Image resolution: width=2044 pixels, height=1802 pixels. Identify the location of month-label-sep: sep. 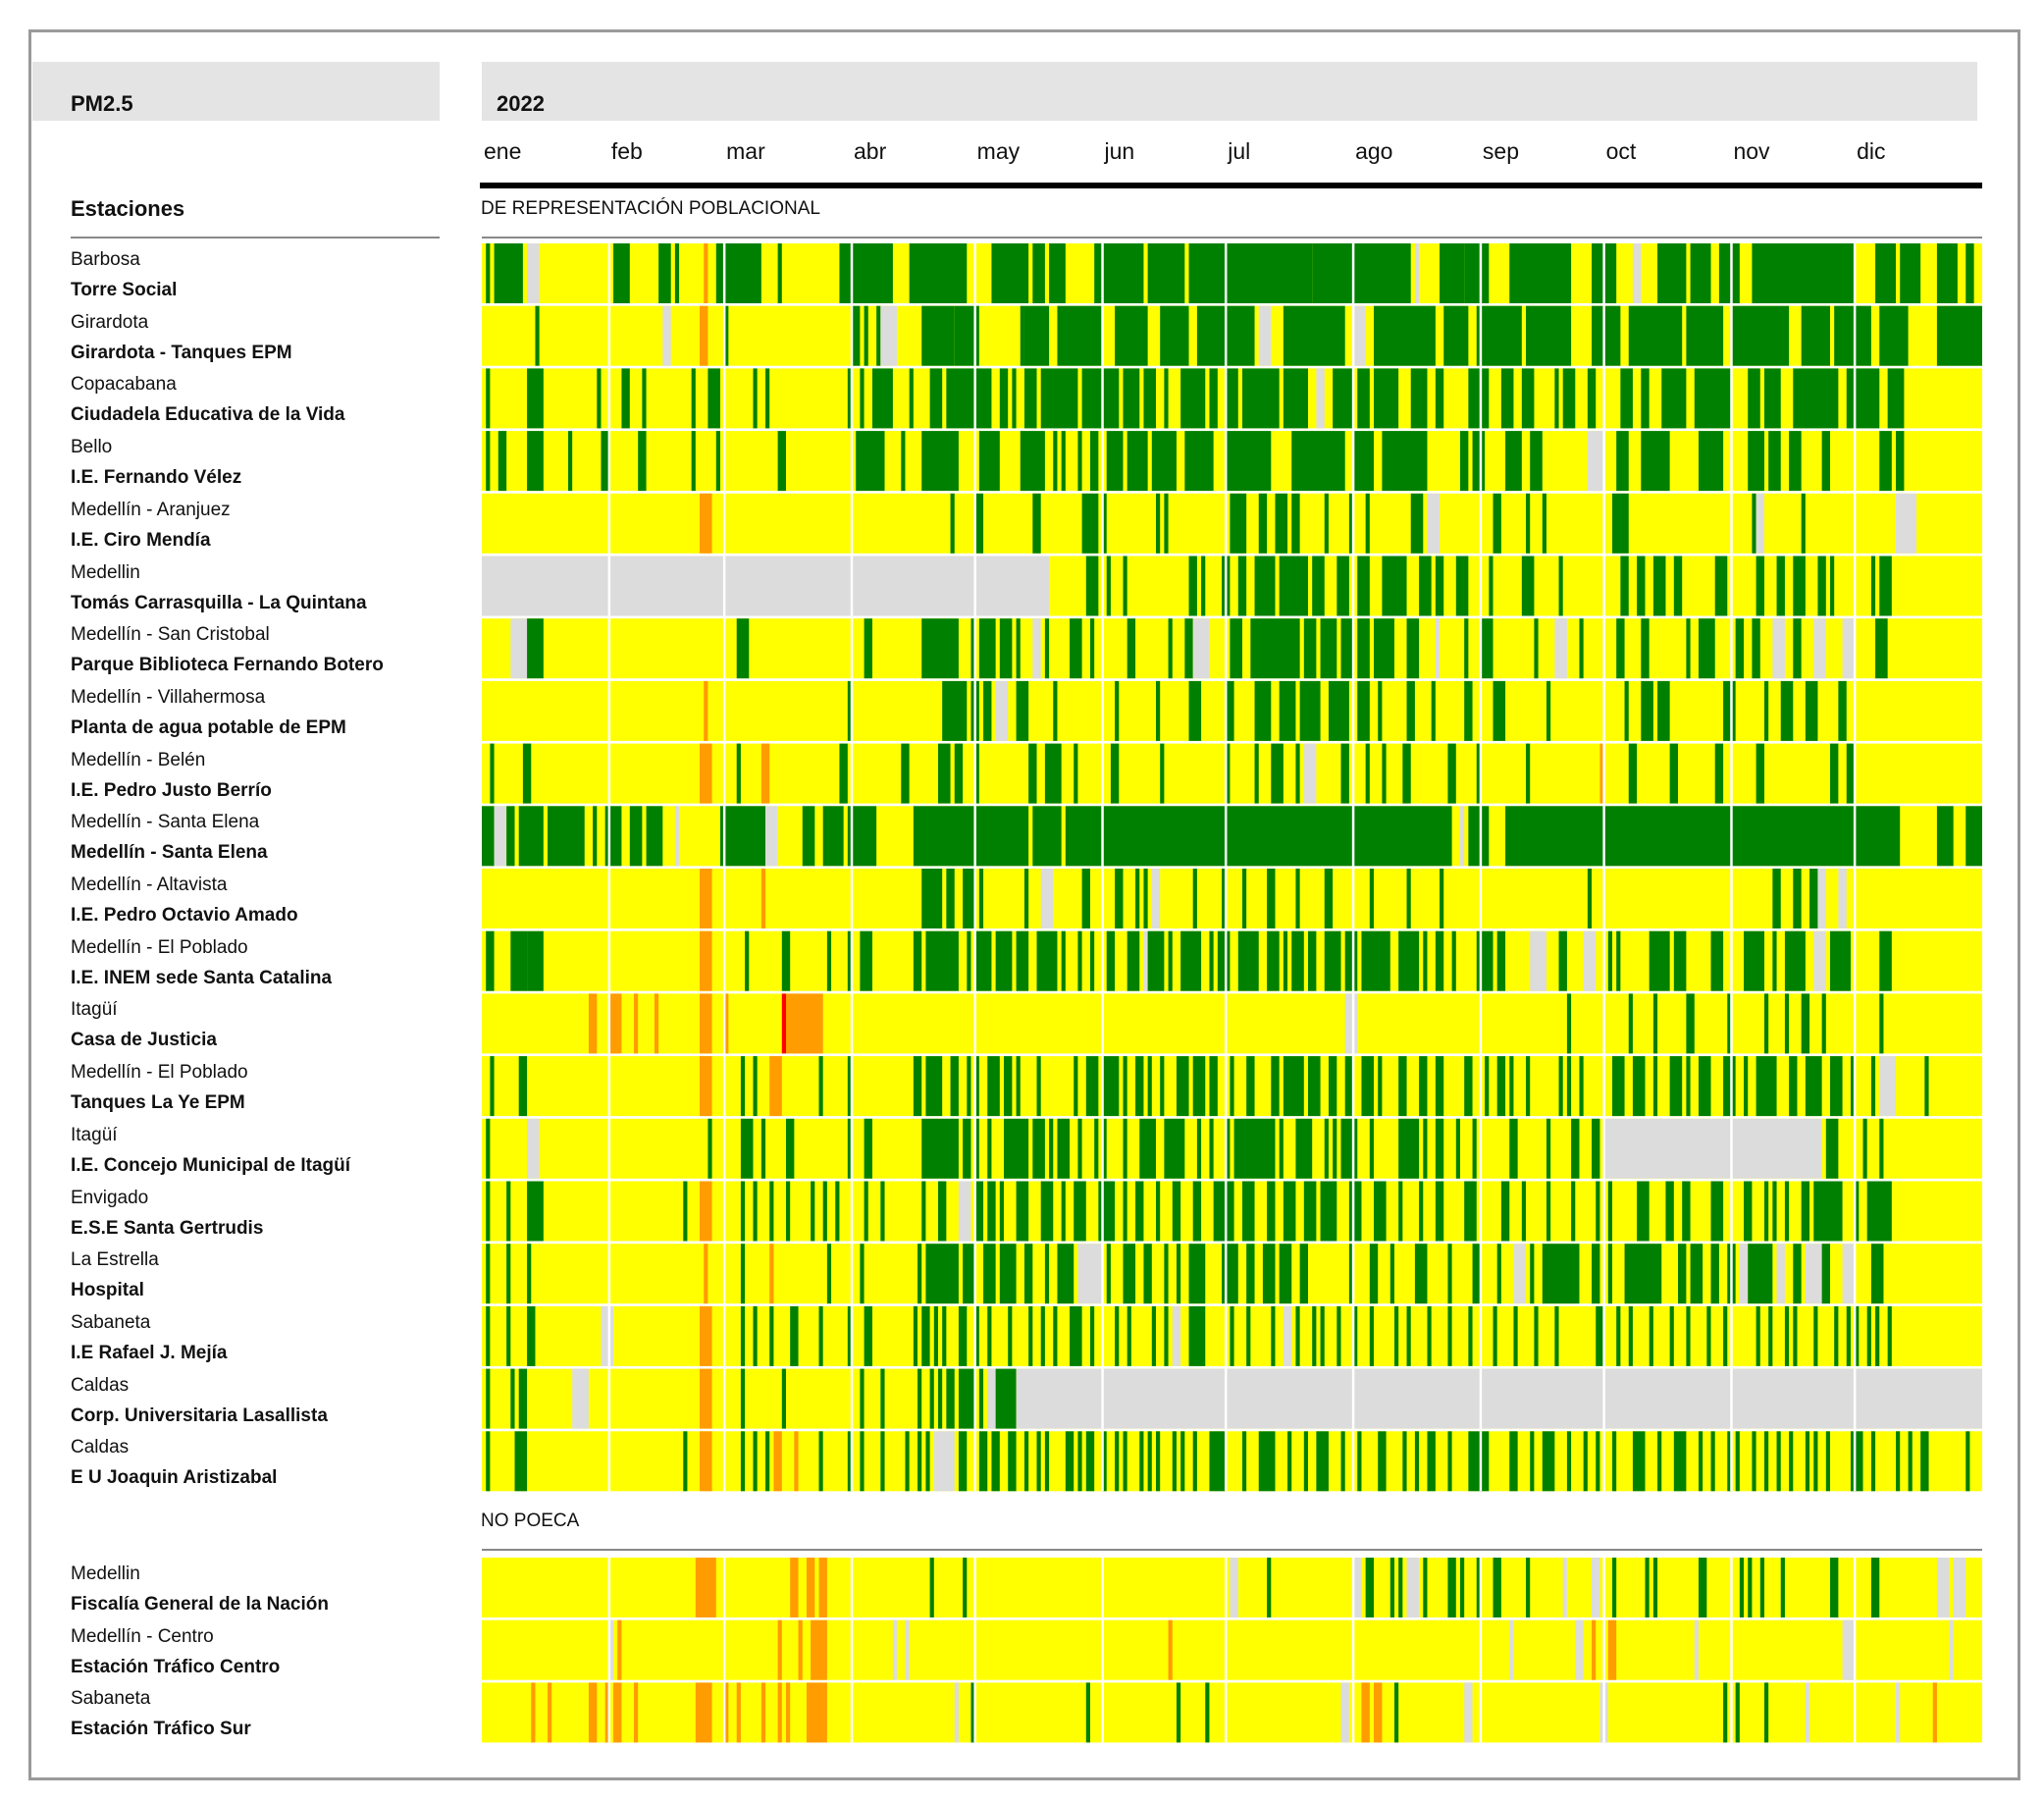
(1501, 151).